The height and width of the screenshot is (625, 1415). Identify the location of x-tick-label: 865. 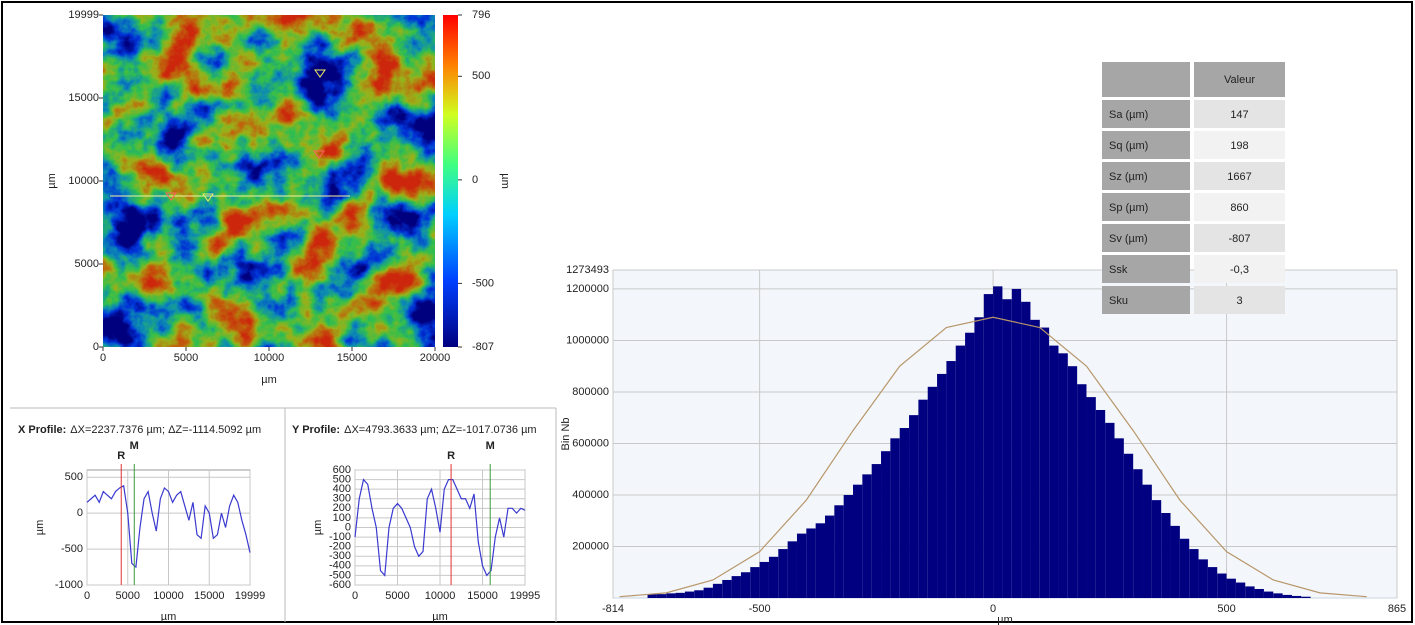
(1397, 609).